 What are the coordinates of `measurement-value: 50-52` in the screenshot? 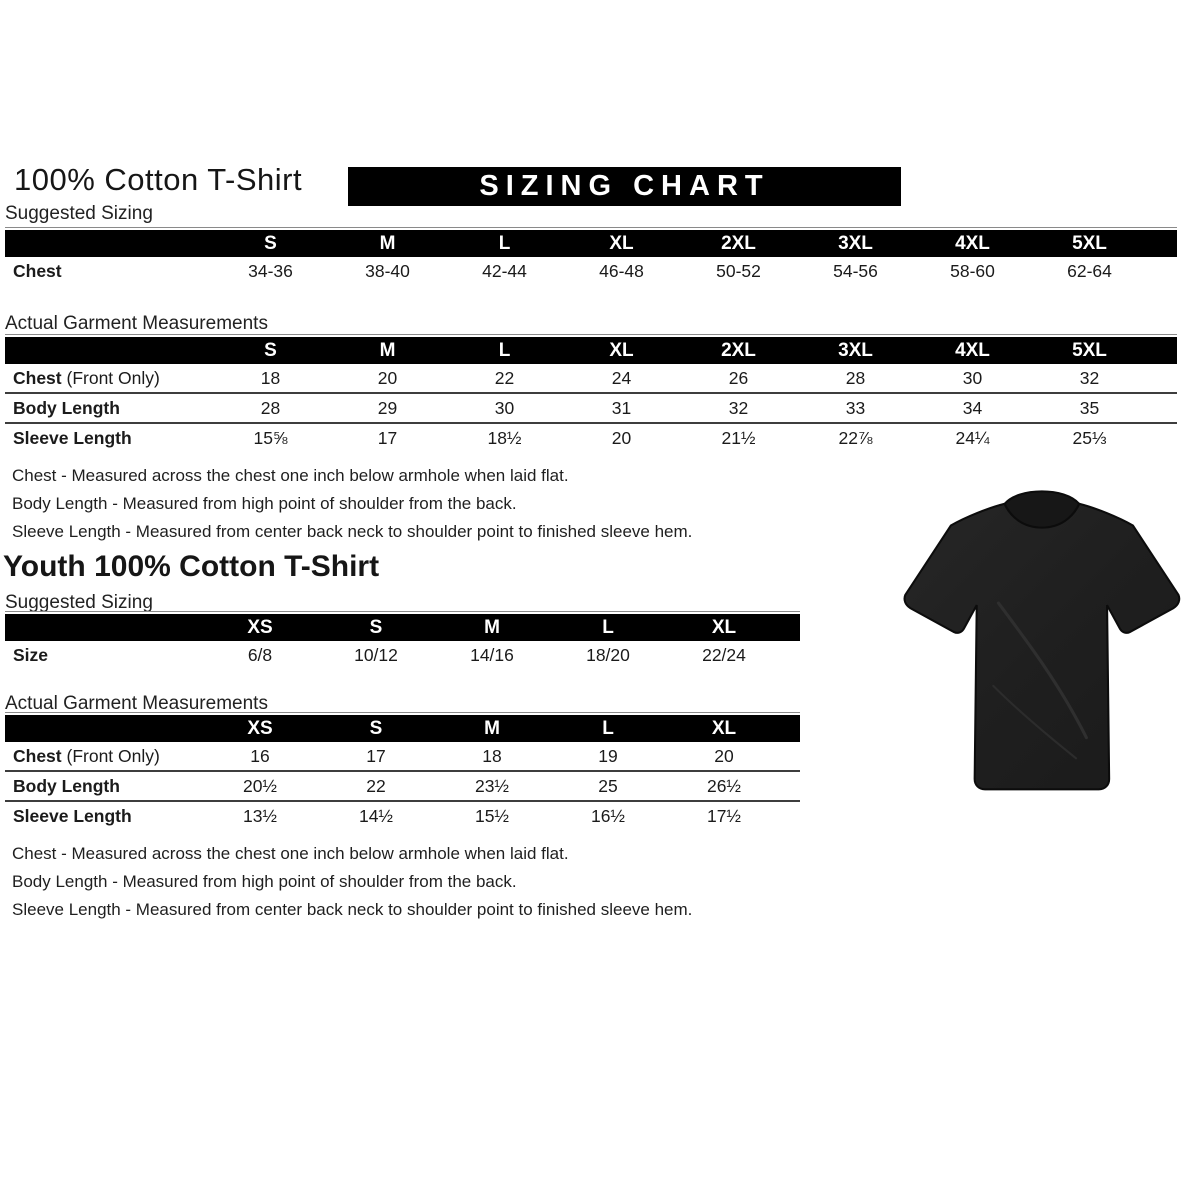 It's located at (738, 270).